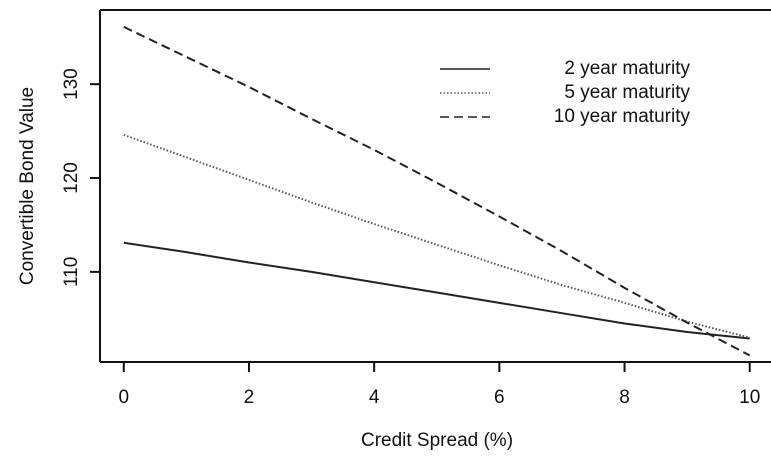  I want to click on x-tick-label: 6, so click(499, 397).